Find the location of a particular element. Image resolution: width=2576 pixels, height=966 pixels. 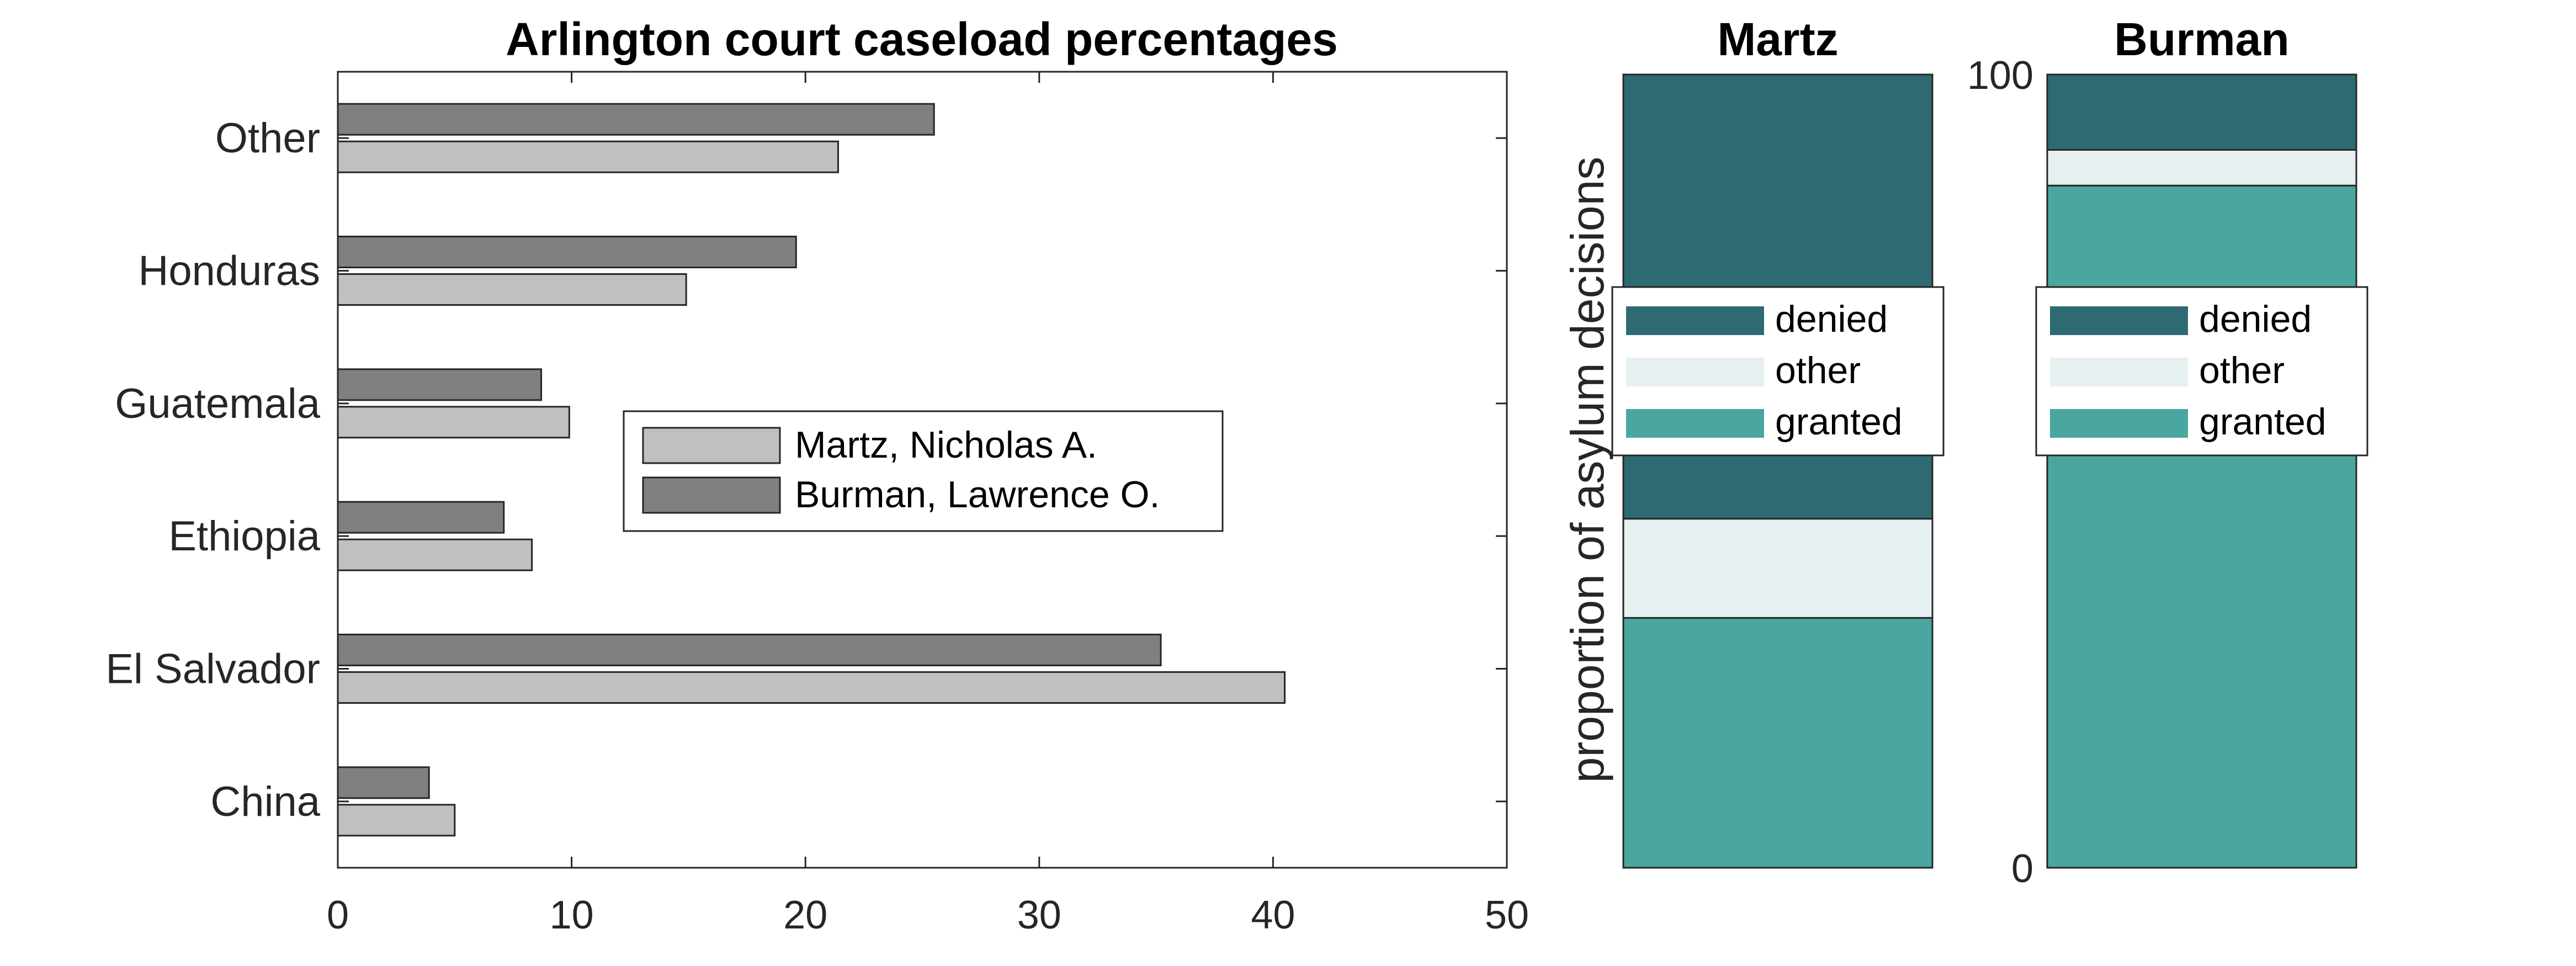

legend-label-martz: Martz, Nicholas A. is located at coordinates (946, 445).